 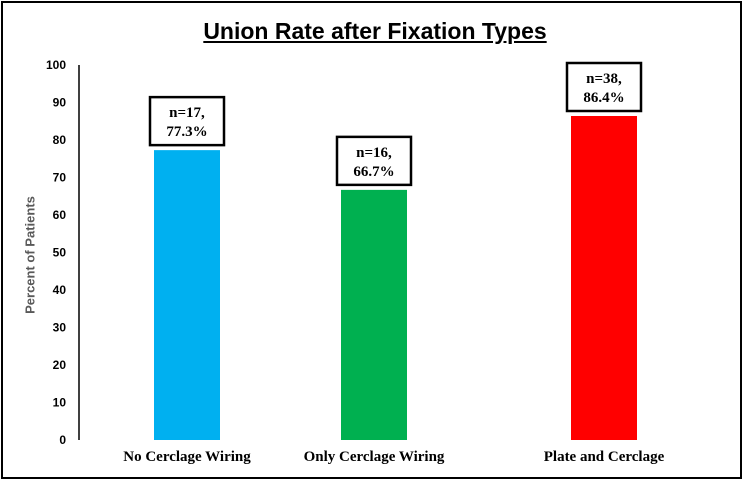 I want to click on y-tick-label: 10, so click(x=60, y=403).